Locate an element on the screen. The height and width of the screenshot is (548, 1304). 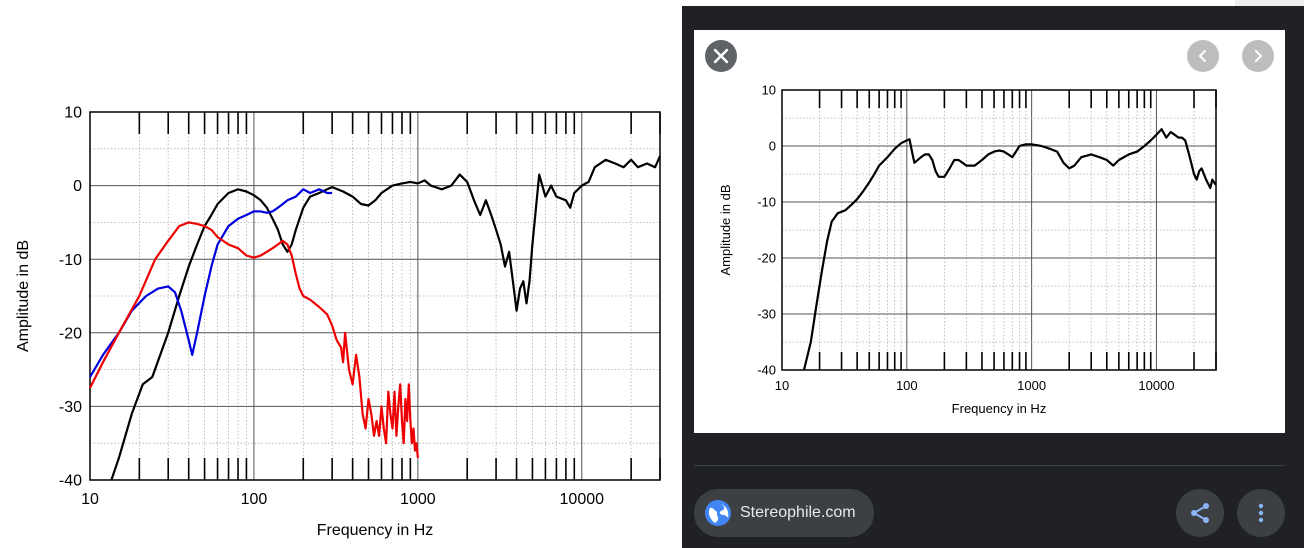
viewer-divider is located at coordinates (989, 465).